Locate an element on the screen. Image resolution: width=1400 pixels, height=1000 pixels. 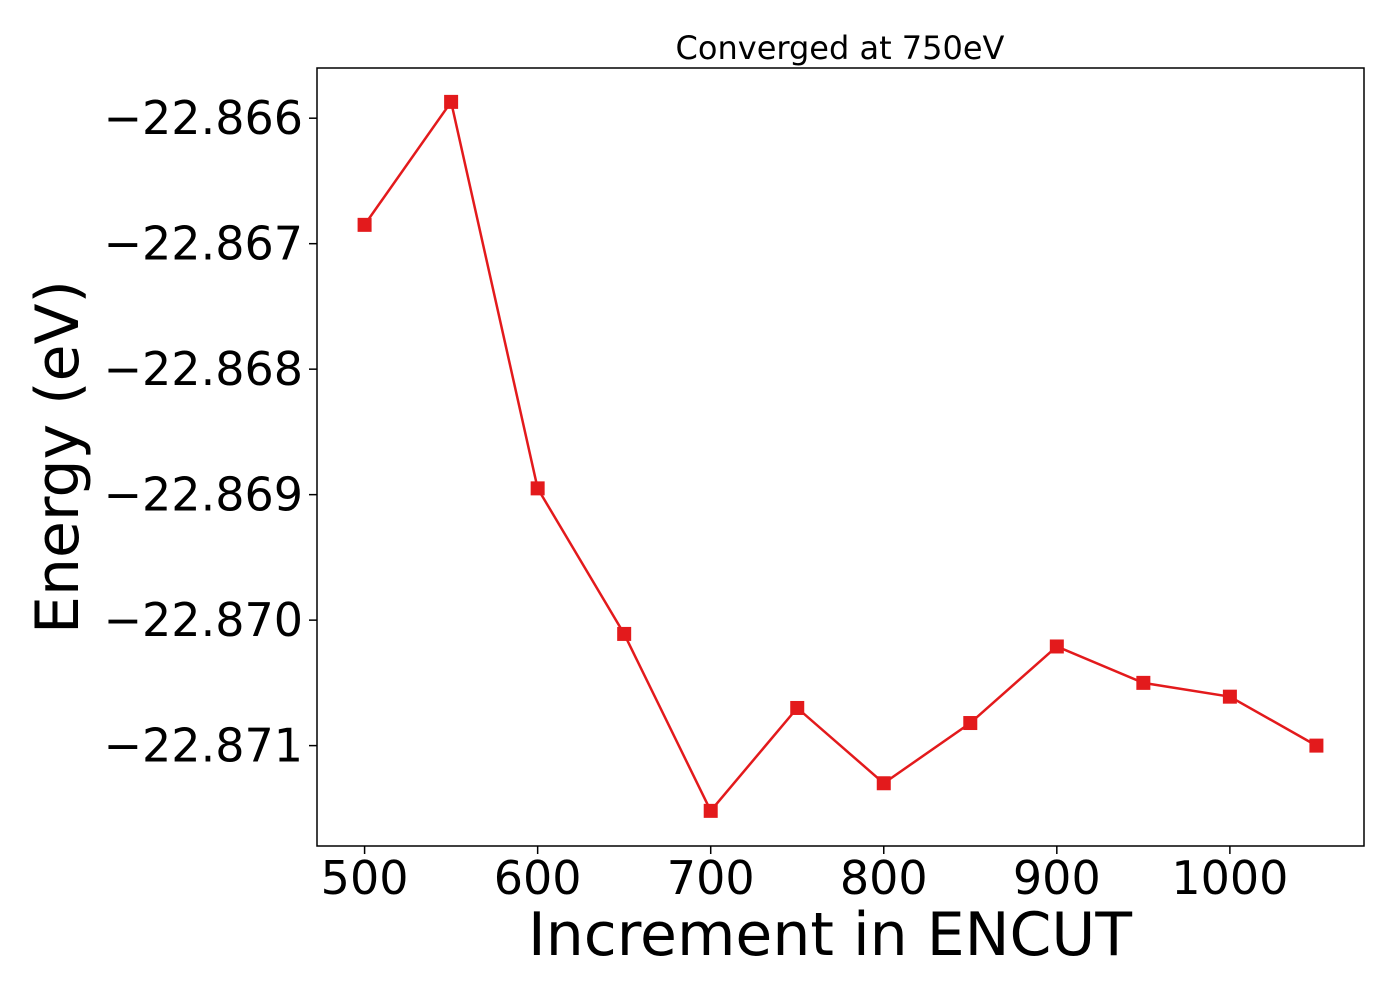
x-tick-label: 700 is located at coordinates (711, 878).